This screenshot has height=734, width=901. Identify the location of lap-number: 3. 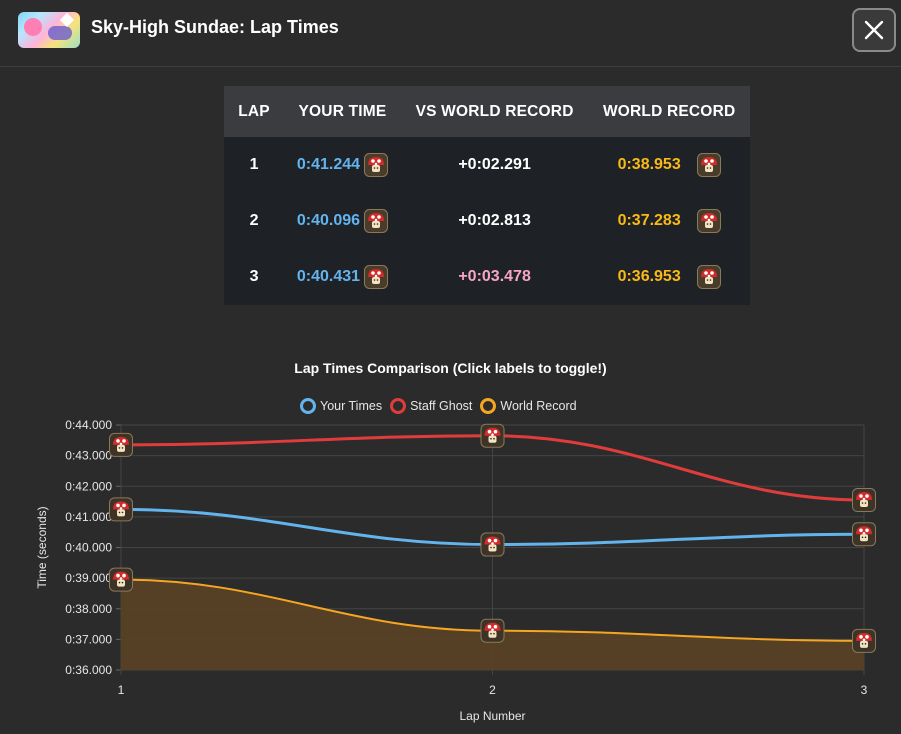
(254, 277).